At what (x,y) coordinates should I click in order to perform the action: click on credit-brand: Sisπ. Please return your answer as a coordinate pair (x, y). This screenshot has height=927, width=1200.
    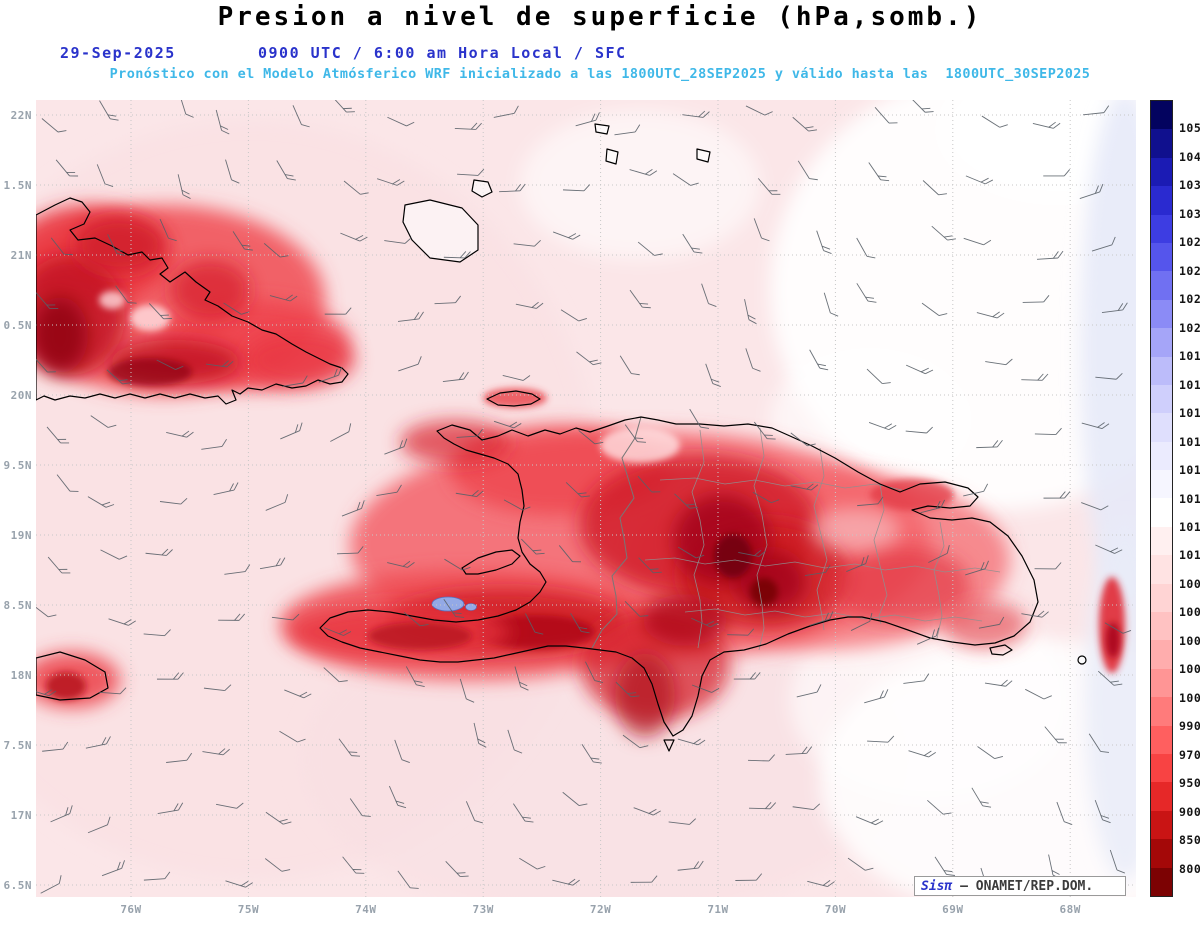
    Looking at the image, I should click on (937, 886).